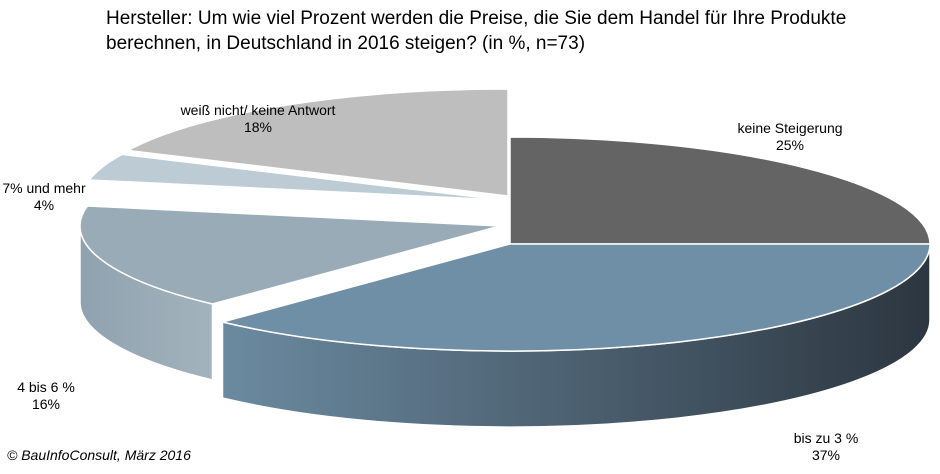  Describe the element at coordinates (44, 196) in the screenshot. I see `slice-label: 7% und mehr 4%` at that location.